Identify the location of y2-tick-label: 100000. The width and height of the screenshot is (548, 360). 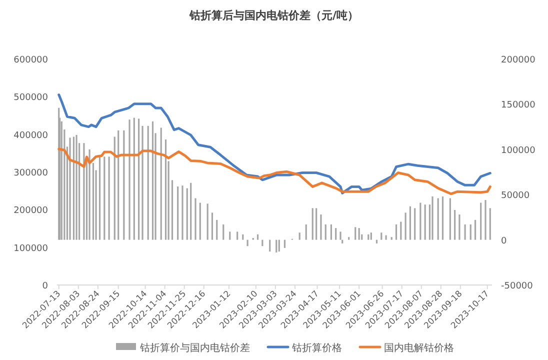
(518, 151).